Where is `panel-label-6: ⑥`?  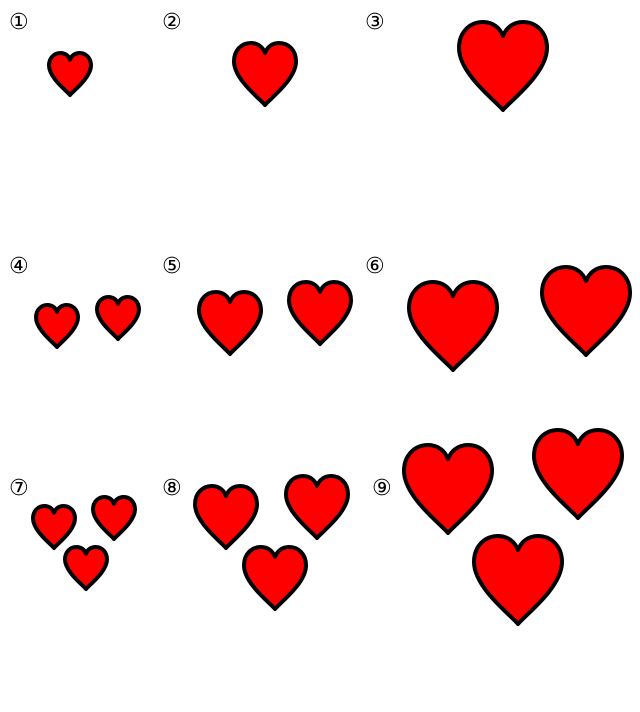
panel-label-6: ⑥ is located at coordinates (375, 266).